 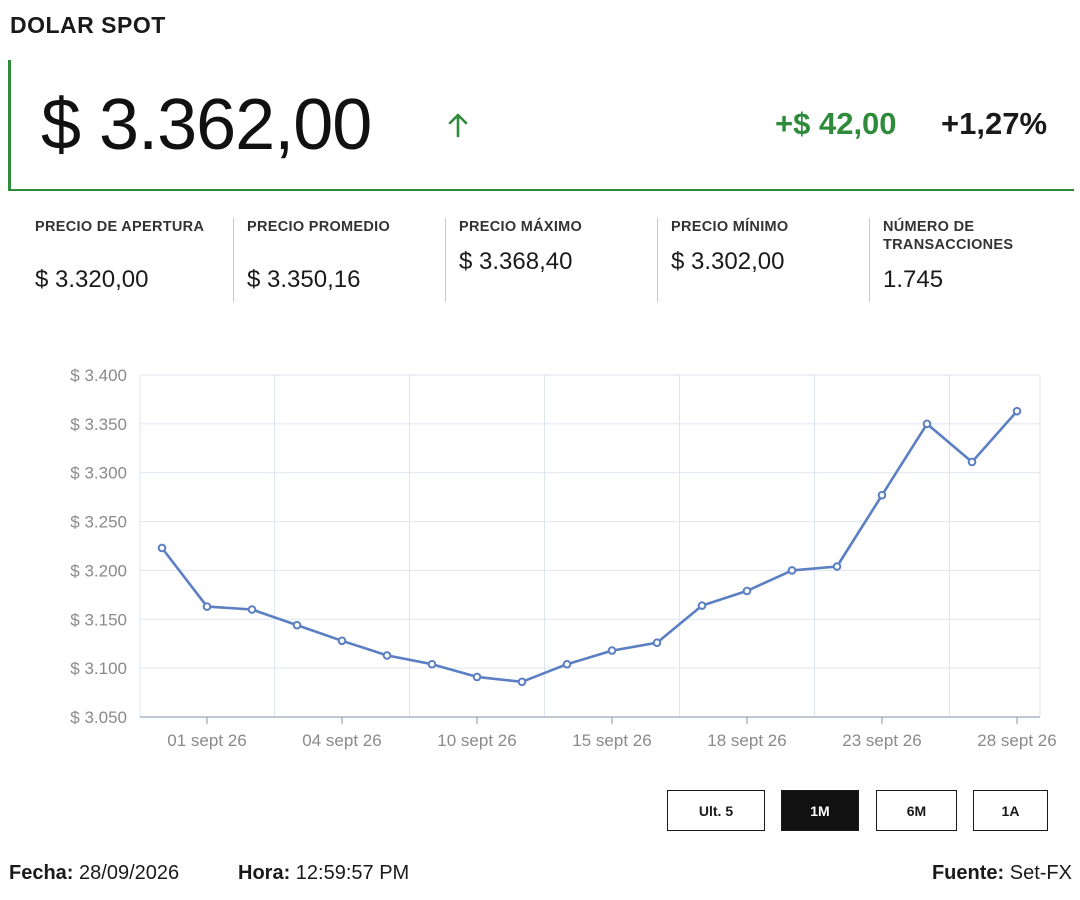 I want to click on stat-value: $ 3.302,00, so click(x=728, y=261).